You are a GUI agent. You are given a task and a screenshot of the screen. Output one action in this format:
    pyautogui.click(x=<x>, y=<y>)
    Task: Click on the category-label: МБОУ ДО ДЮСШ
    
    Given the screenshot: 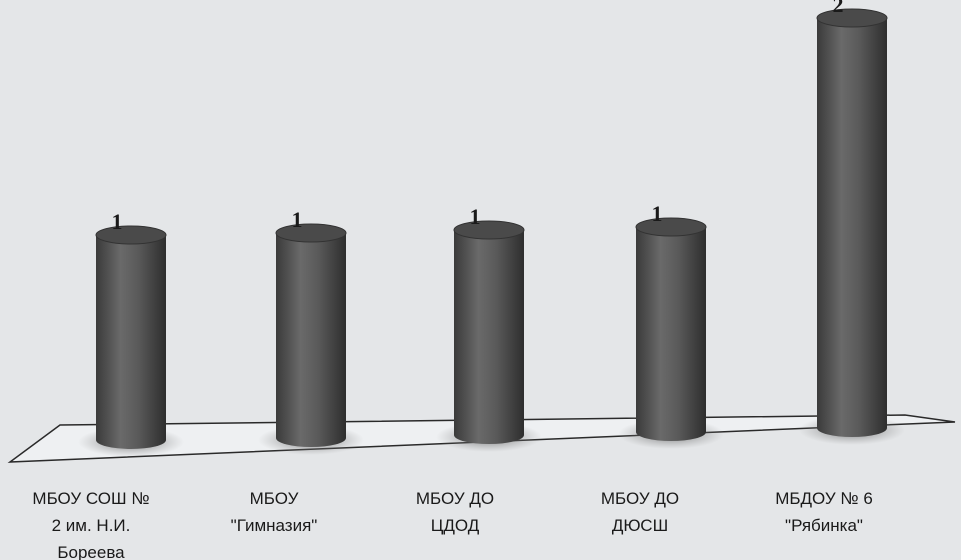 What is the action you would take?
    pyautogui.click(x=640, y=512)
    